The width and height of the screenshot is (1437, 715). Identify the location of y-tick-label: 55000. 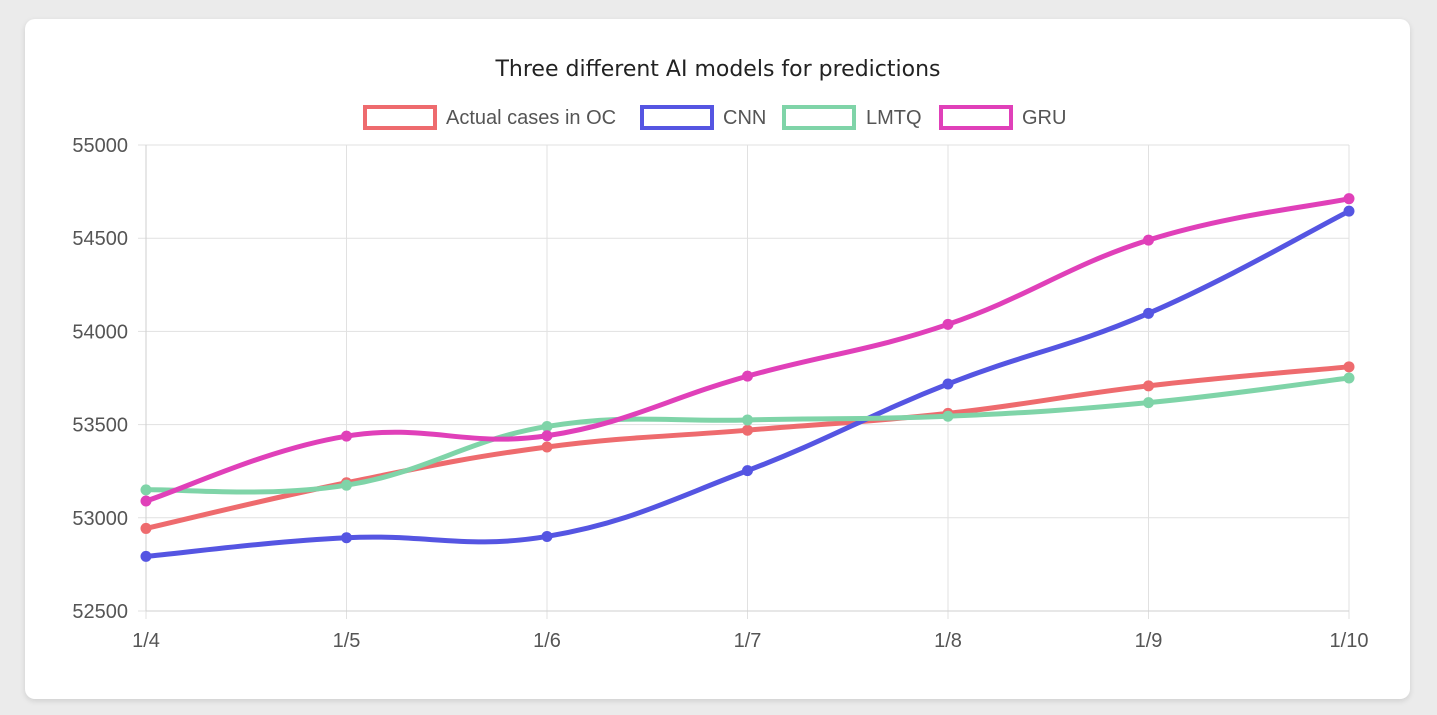
(100, 146).